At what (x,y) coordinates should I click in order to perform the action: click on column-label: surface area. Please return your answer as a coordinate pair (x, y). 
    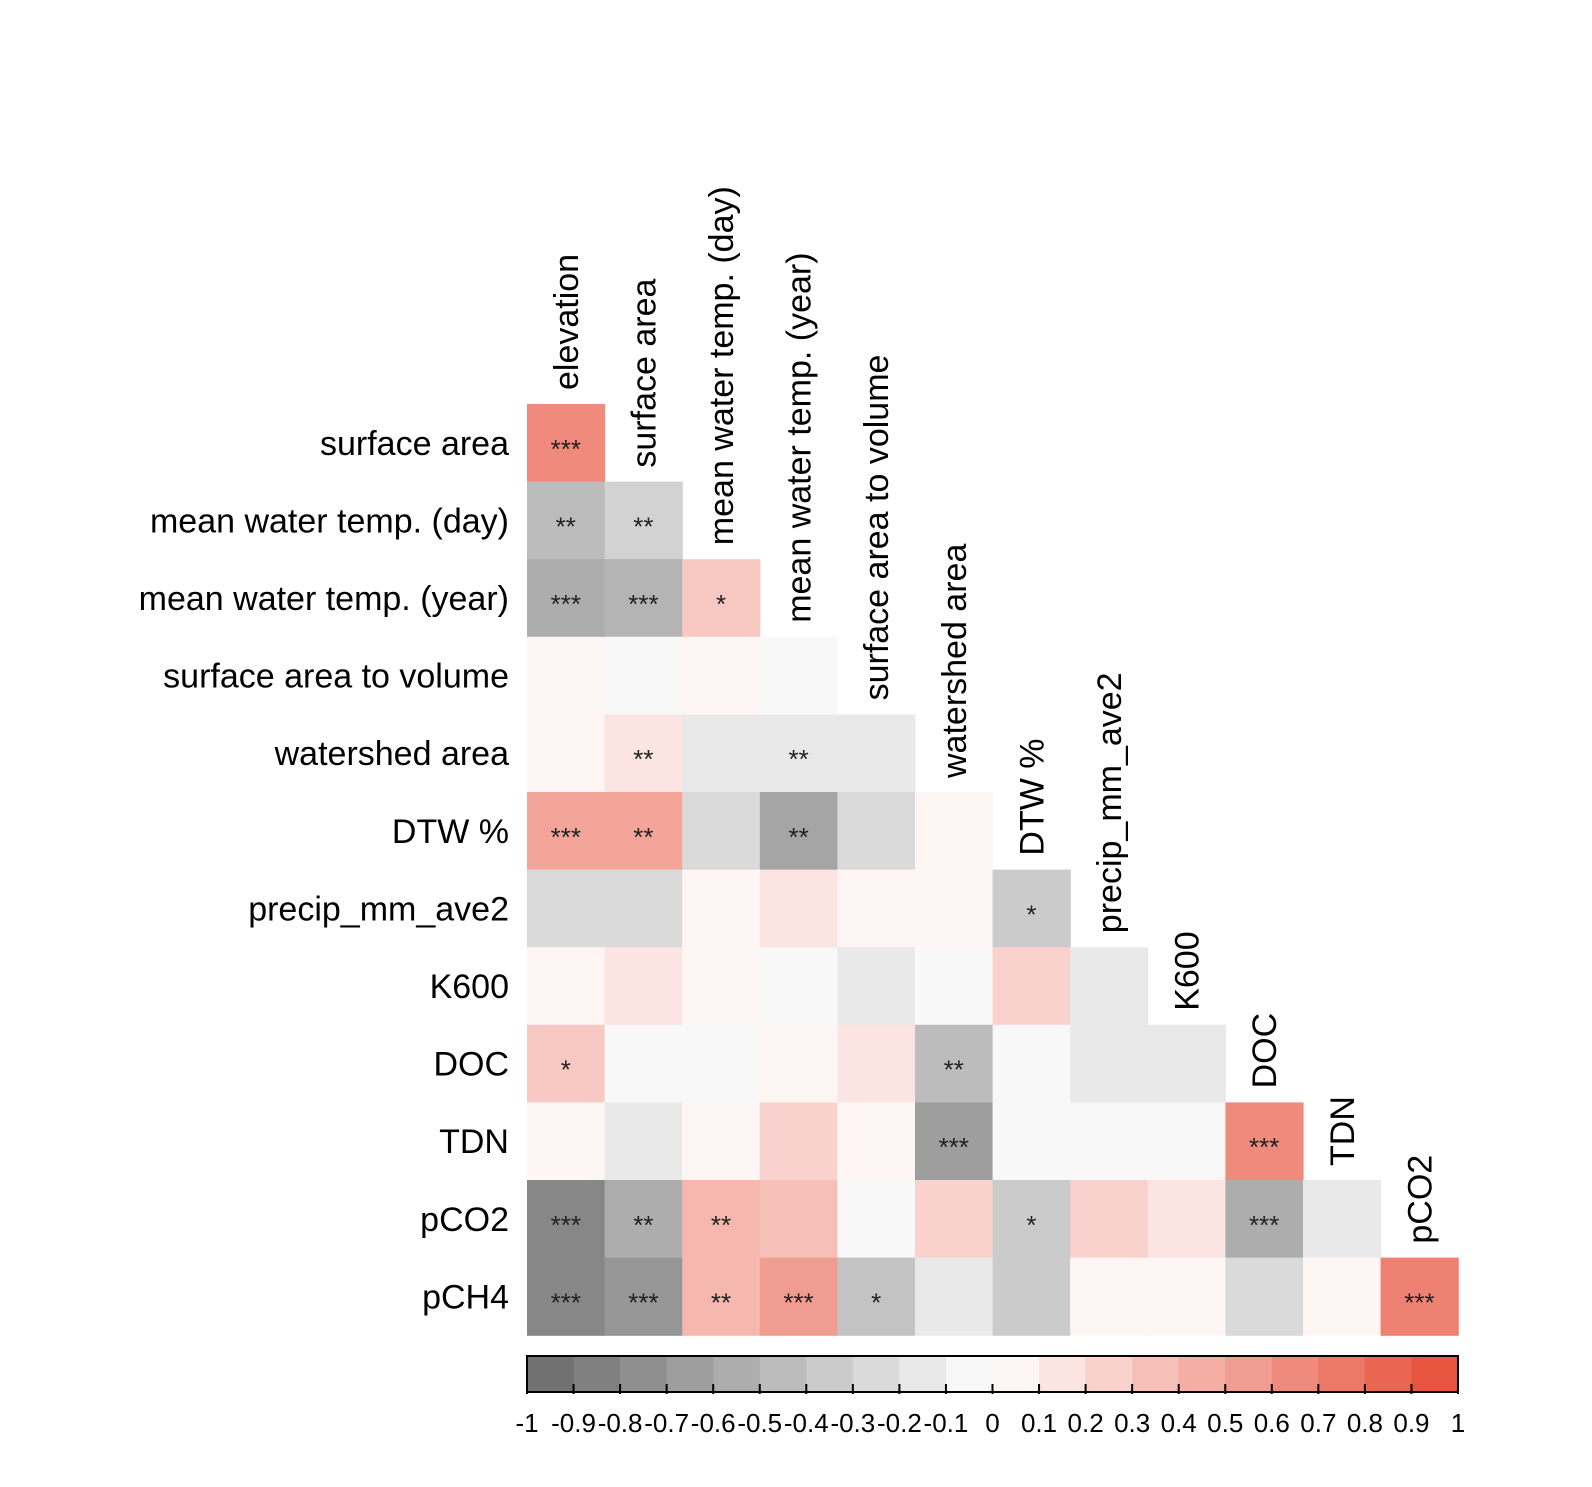
    Looking at the image, I should click on (644, 373).